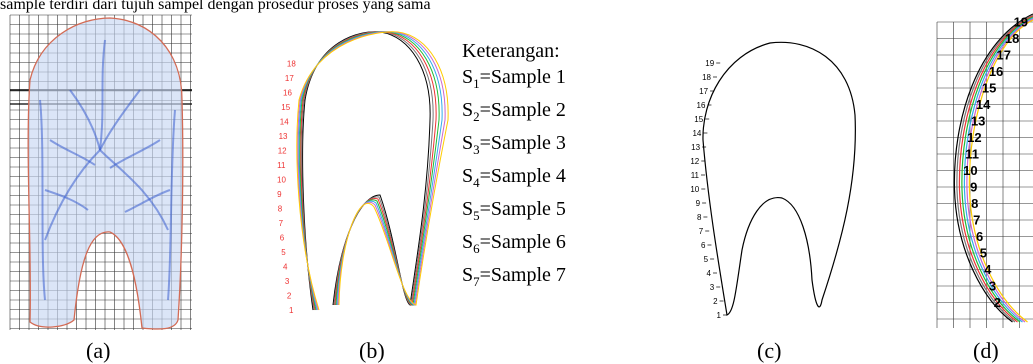  I want to click on caption-d: (d), so click(986, 350).